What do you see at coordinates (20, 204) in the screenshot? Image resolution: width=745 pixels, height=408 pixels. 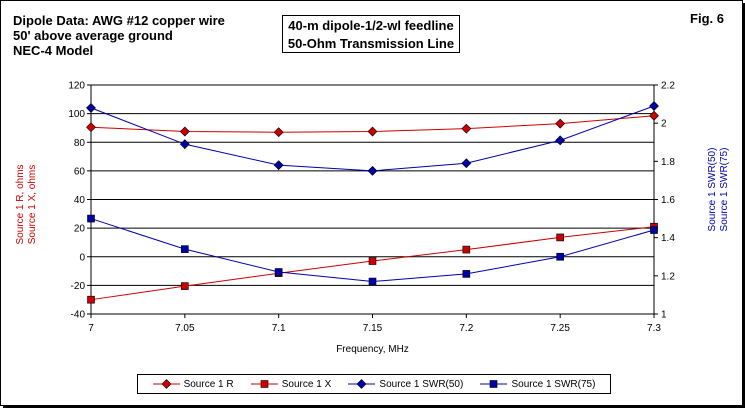 I see `left-axis-label: Source 1 R, ohms` at bounding box center [20, 204].